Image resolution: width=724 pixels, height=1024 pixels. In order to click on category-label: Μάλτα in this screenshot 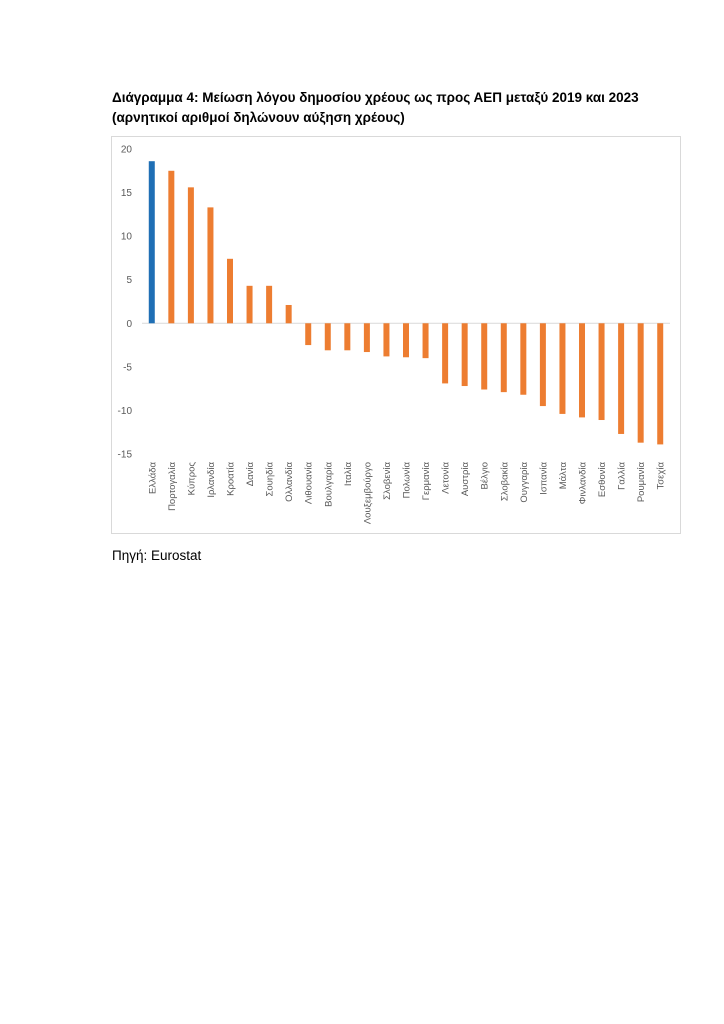, I will do `click(563, 476)`.